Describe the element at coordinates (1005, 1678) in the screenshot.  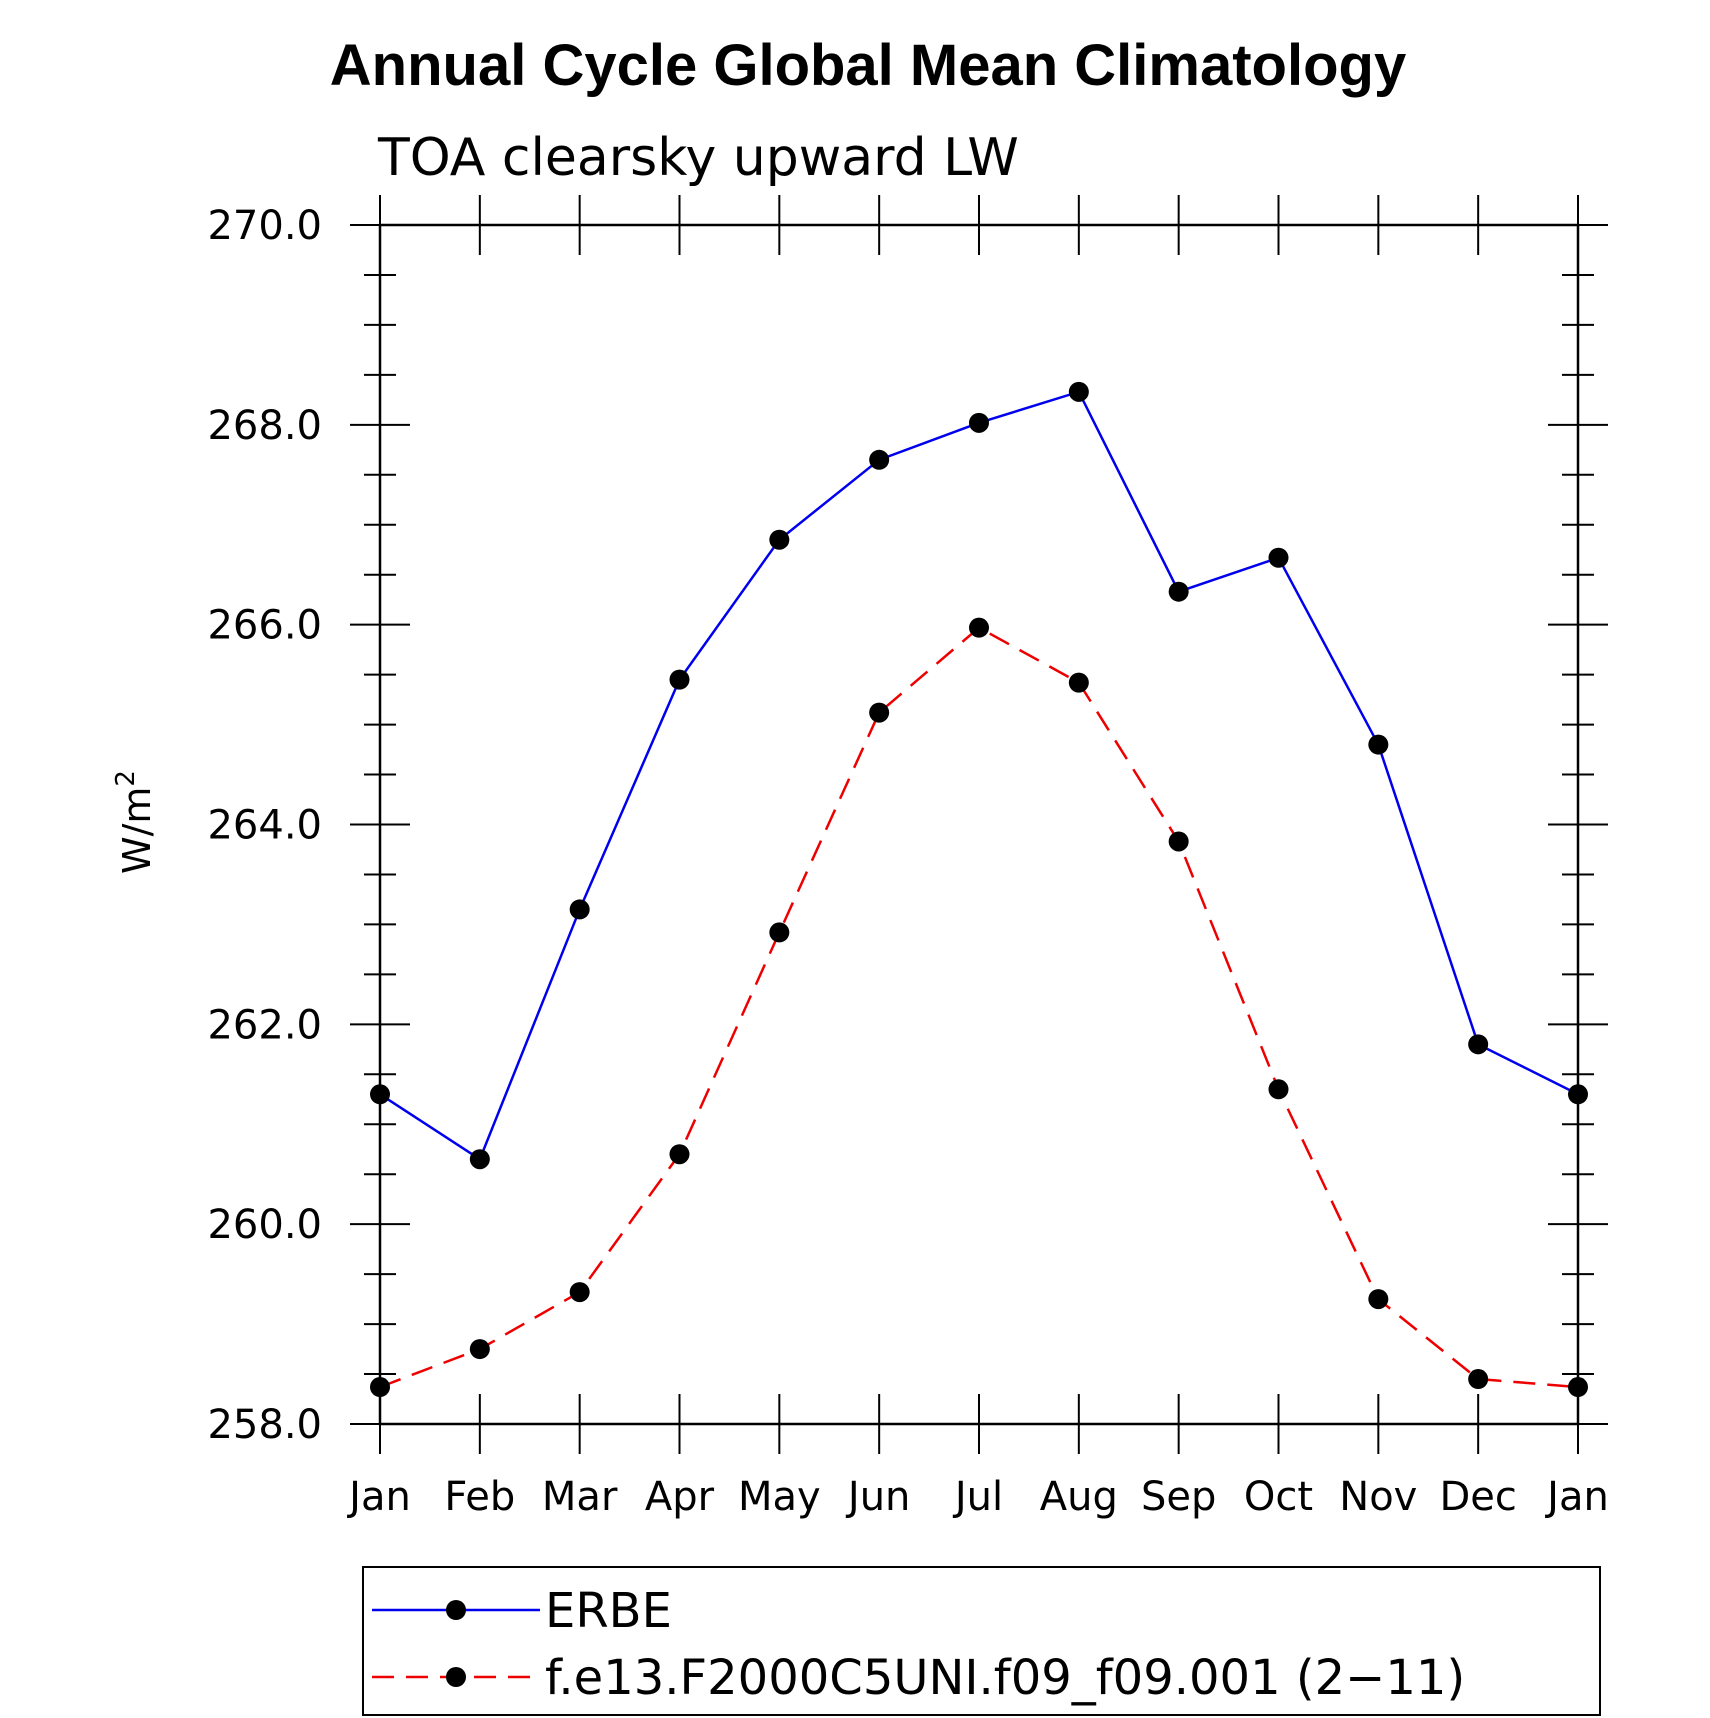
I see `legend-label: f.e13.F2000C5UNI.f09_f09.001 (2−11)` at that location.